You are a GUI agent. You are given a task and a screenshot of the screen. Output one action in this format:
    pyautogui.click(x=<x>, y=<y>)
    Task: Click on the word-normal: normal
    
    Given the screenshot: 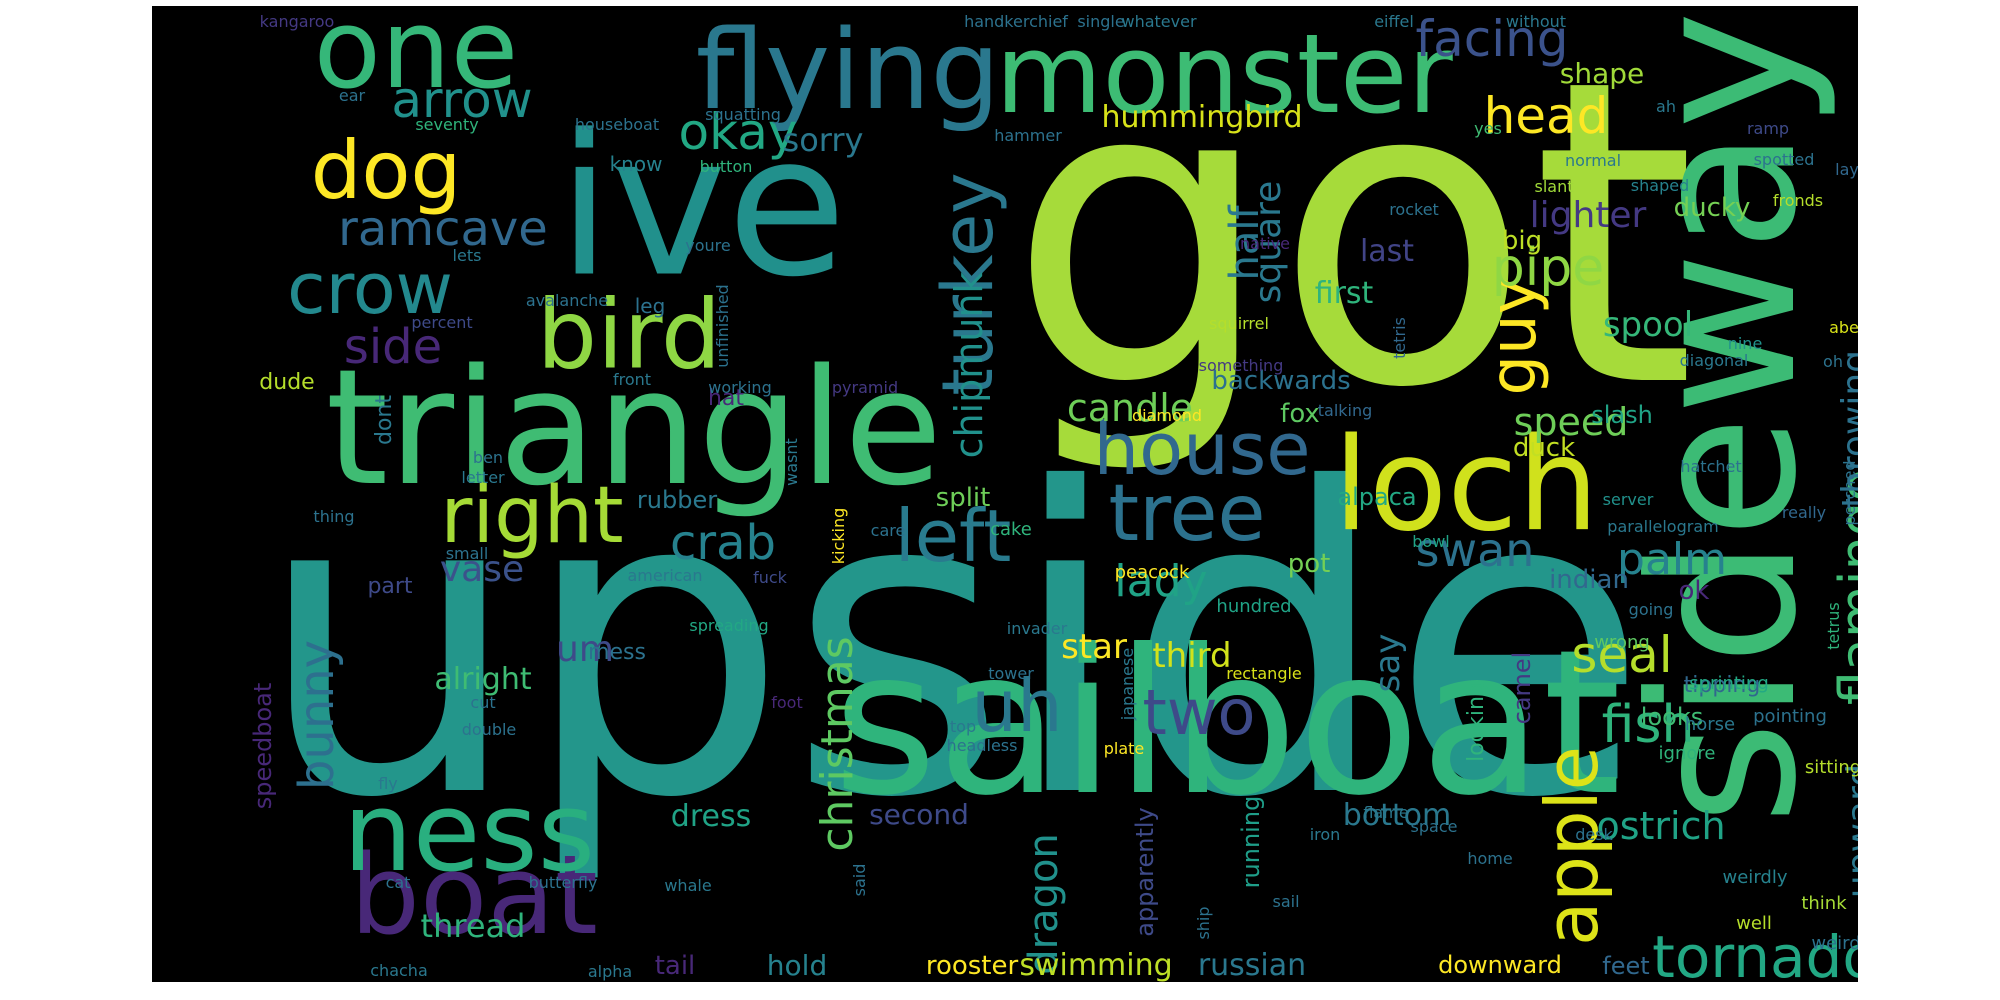 What is the action you would take?
    pyautogui.click(x=1593, y=160)
    